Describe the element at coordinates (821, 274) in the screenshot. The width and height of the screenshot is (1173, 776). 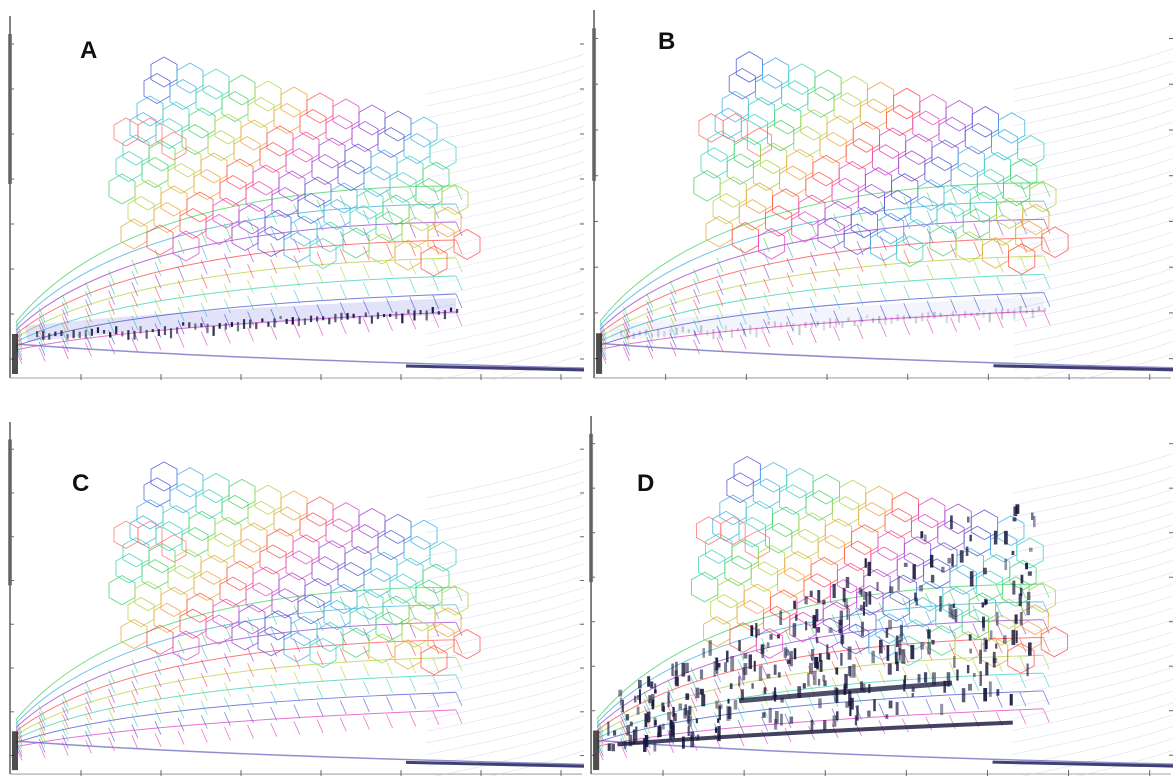
I see `grid-band` at that location.